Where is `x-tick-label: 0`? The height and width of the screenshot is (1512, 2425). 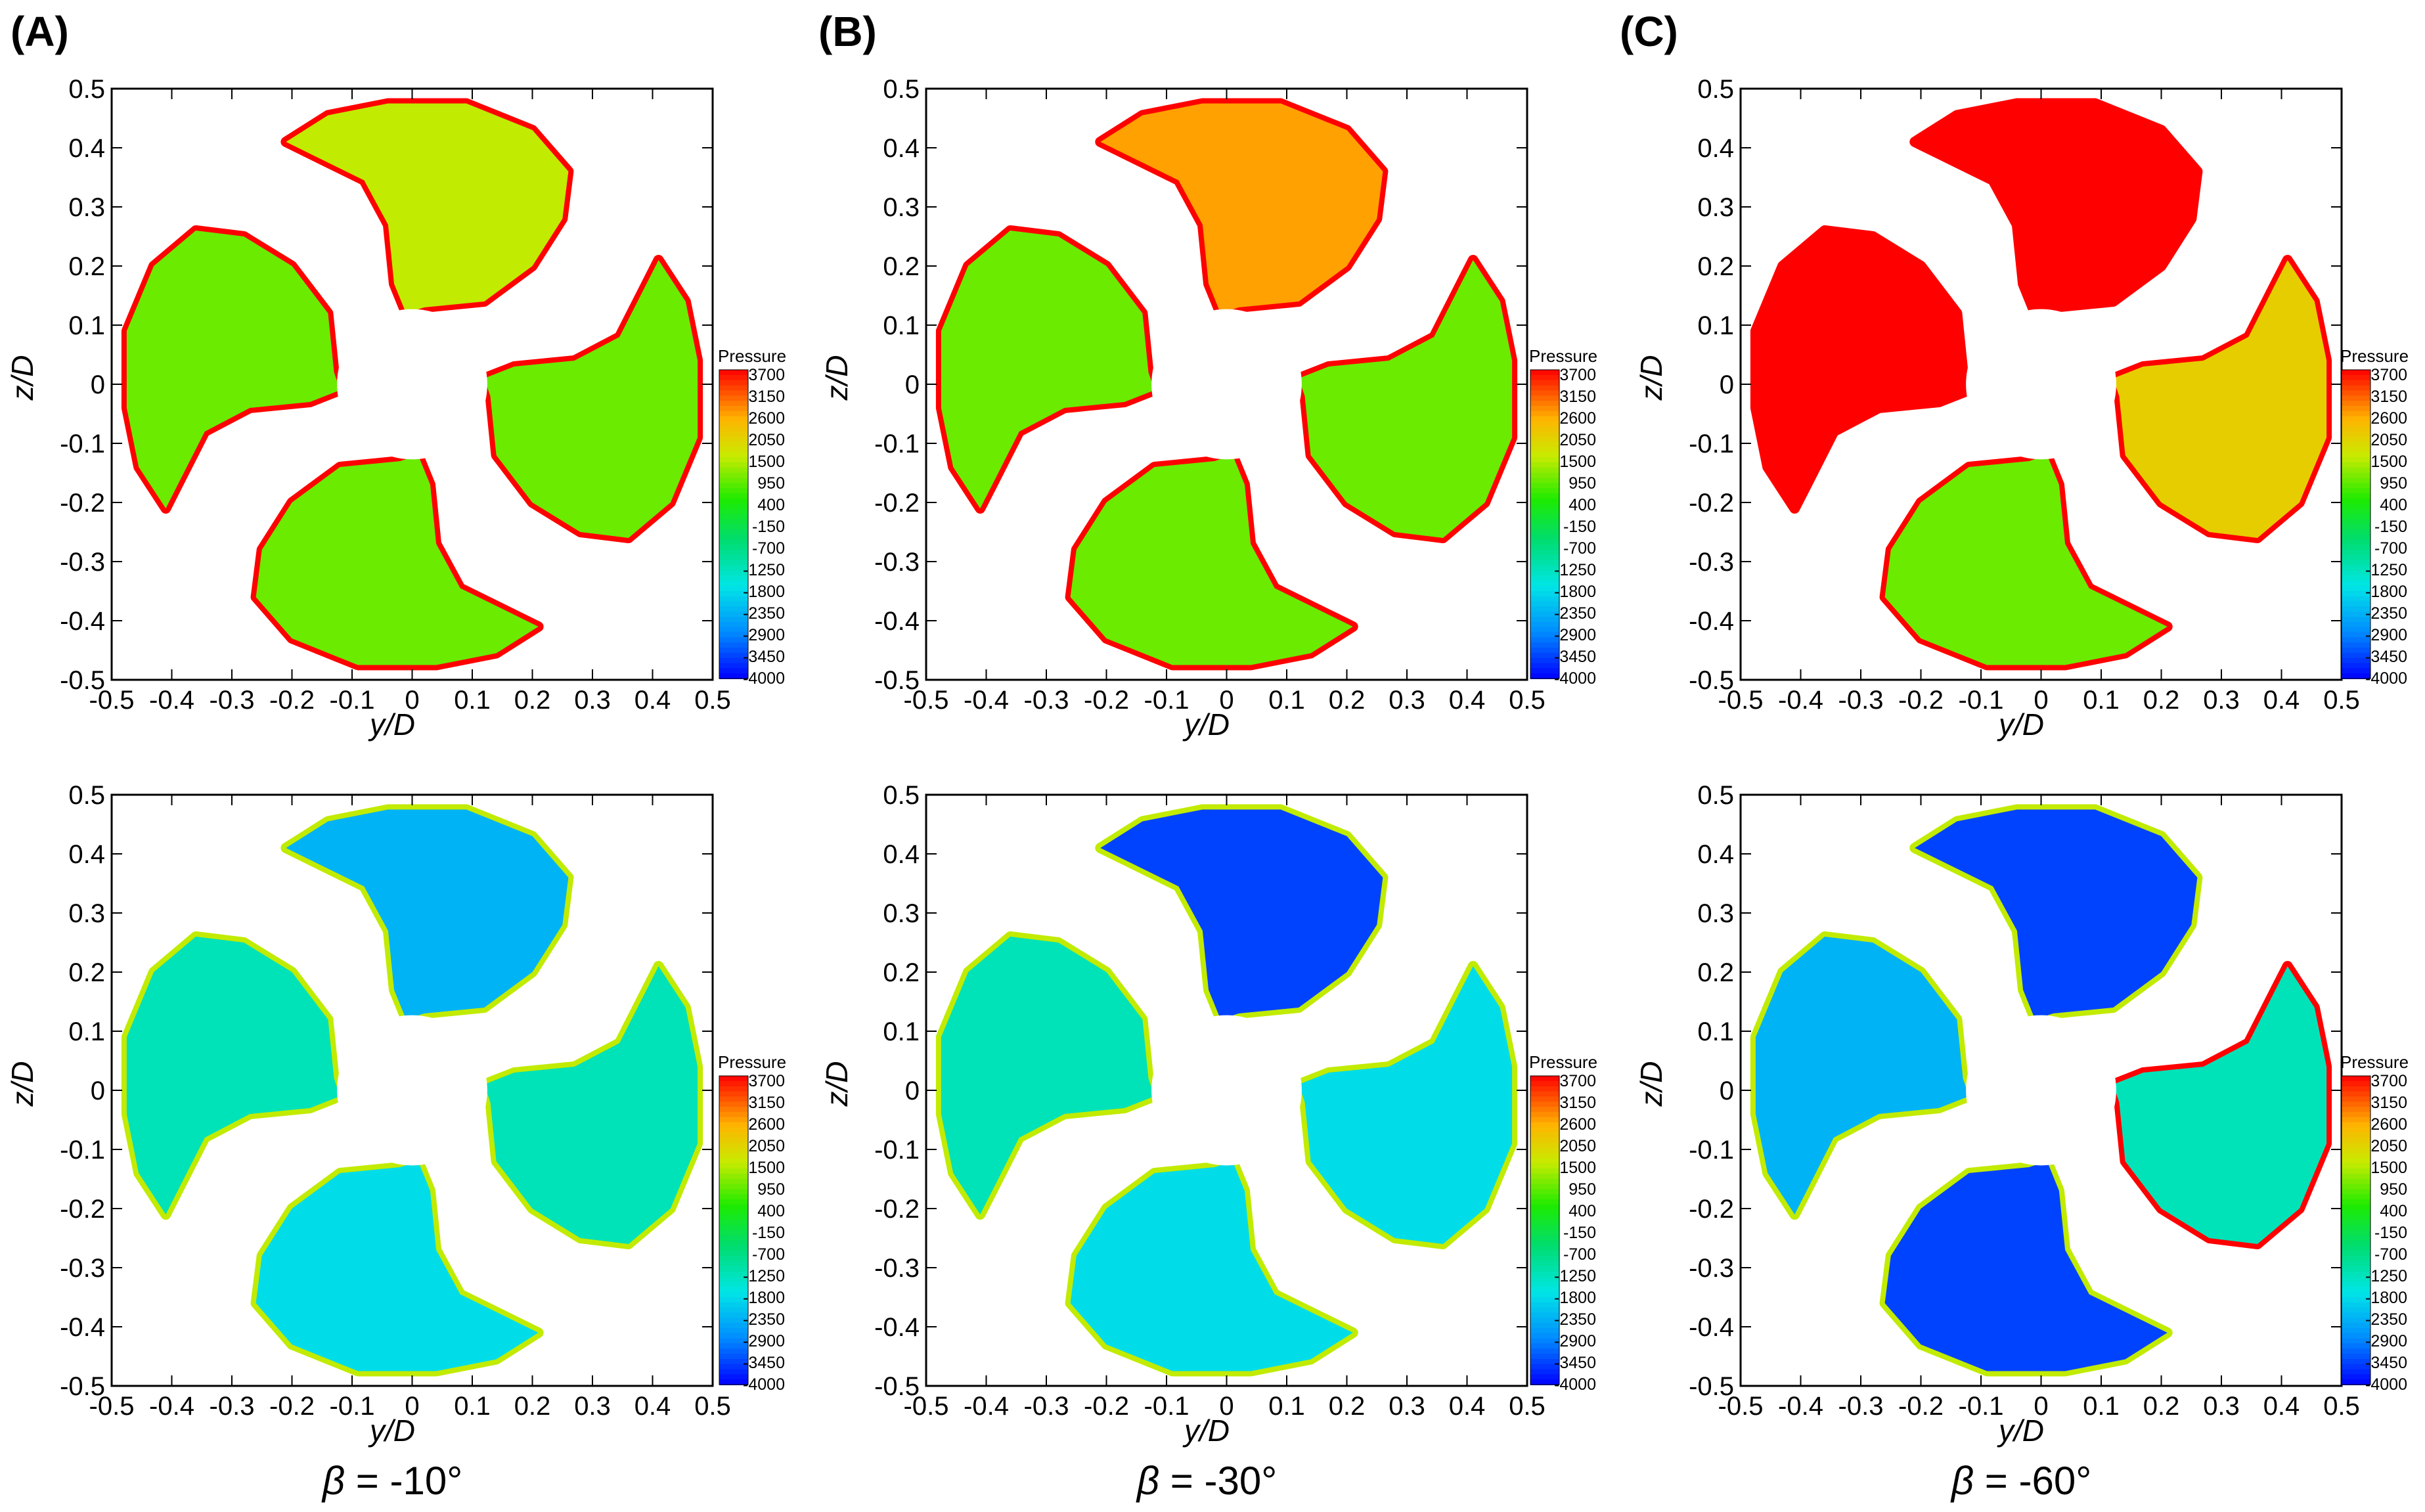
x-tick-label: 0 is located at coordinates (1226, 1406).